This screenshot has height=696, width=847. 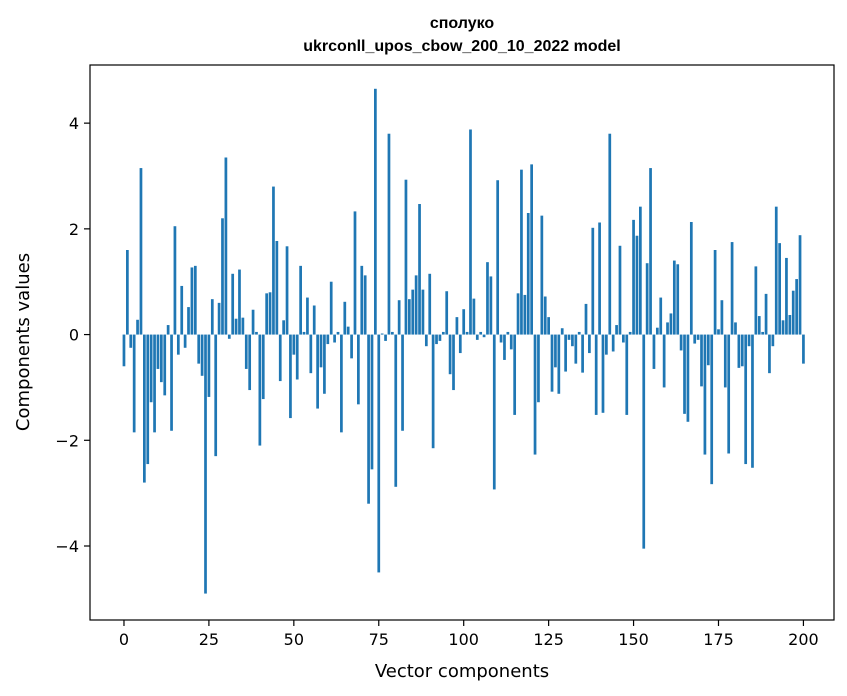 What do you see at coordinates (209, 639) in the screenshot?
I see `x-tick-label: 25` at bounding box center [209, 639].